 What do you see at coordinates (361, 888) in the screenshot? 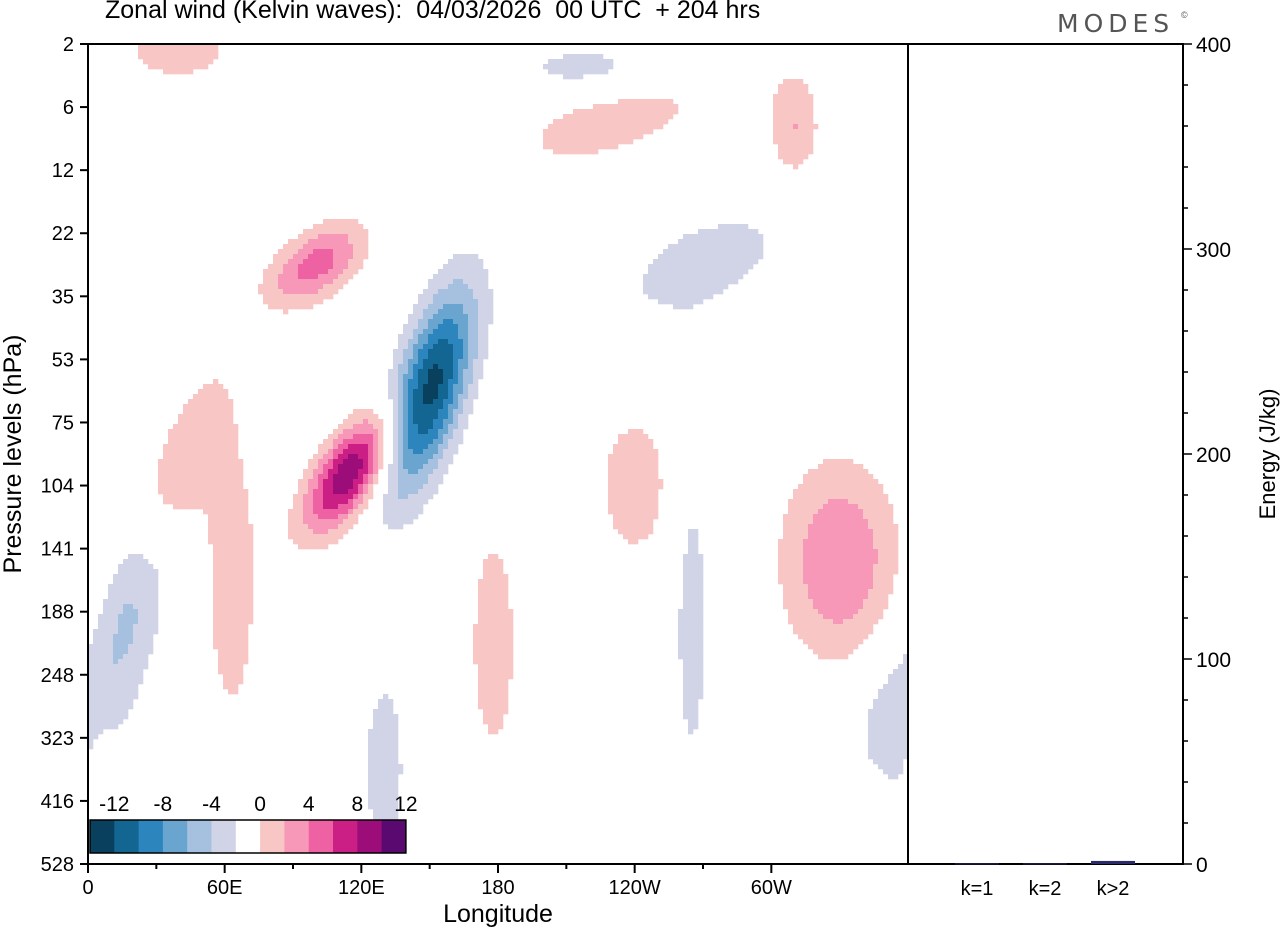
I see `x-tick-label: 120E` at bounding box center [361, 888].